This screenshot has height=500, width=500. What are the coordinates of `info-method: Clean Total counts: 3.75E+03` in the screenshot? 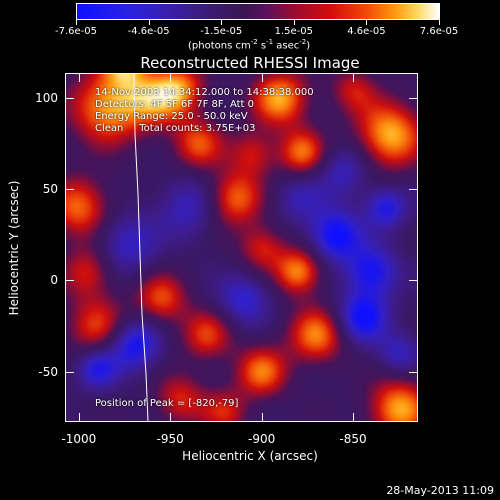 It's located at (175, 128).